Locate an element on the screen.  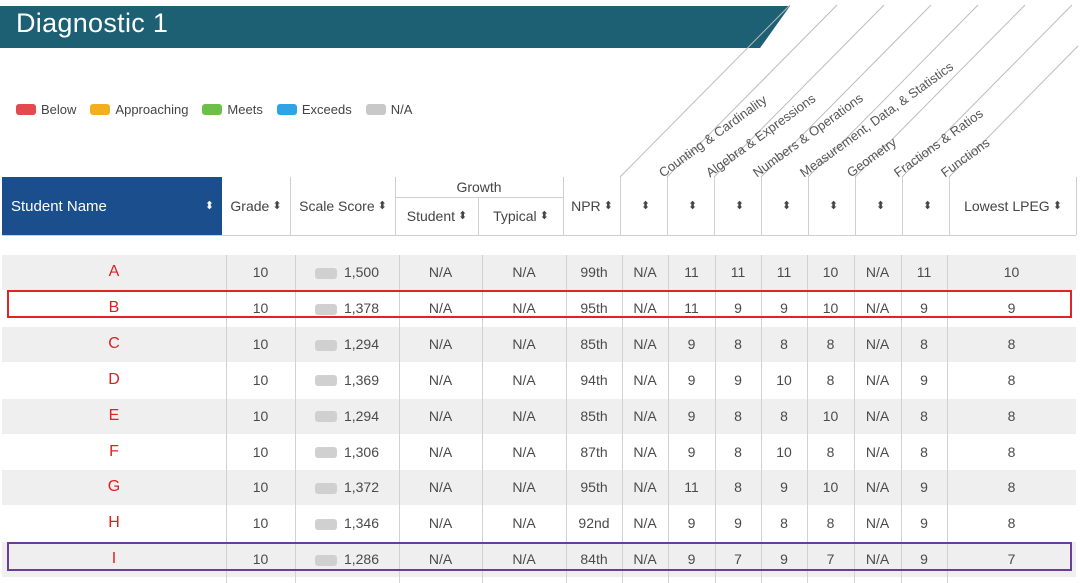
domain-6-column-header: ⬍ is located at coordinates (879, 206).